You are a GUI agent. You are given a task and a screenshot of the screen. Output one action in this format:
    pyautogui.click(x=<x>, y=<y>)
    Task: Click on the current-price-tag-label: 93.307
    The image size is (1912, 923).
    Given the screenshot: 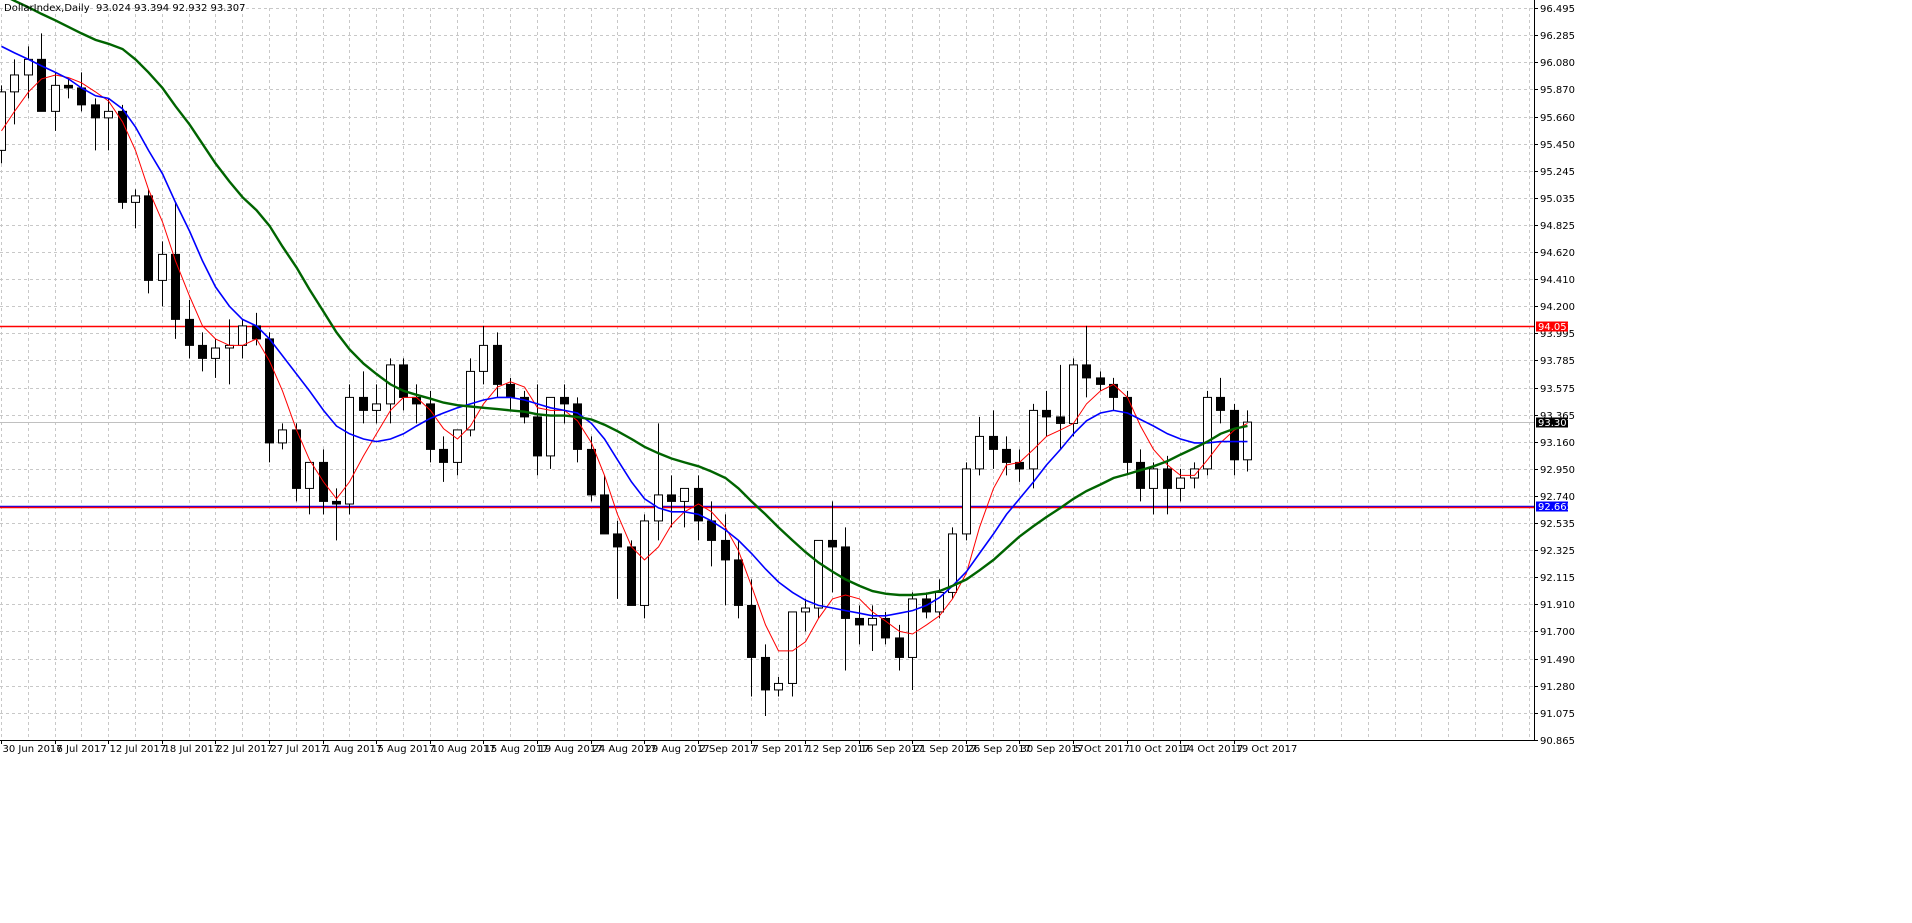 What is the action you would take?
    pyautogui.click(x=1555, y=423)
    